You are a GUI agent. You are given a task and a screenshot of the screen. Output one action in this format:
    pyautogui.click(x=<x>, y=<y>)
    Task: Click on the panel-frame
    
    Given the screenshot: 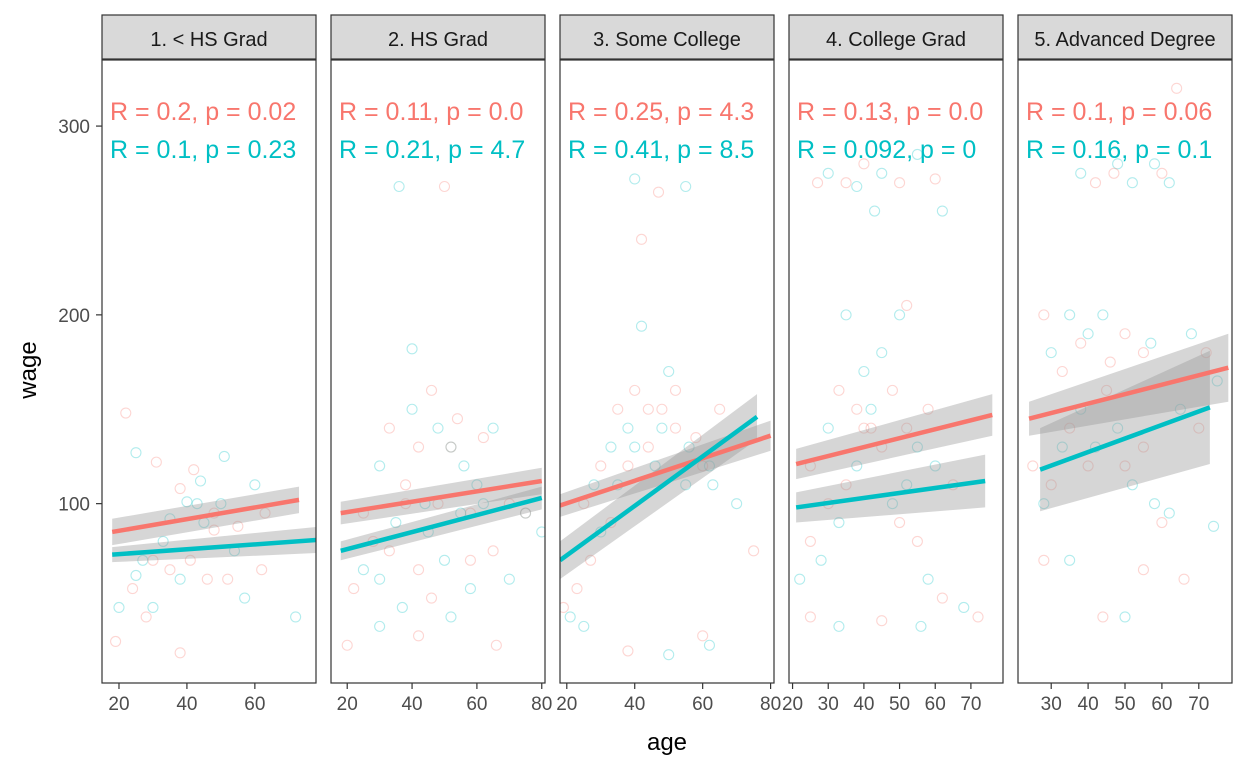 What is the action you would take?
    pyautogui.click(x=896, y=371)
    